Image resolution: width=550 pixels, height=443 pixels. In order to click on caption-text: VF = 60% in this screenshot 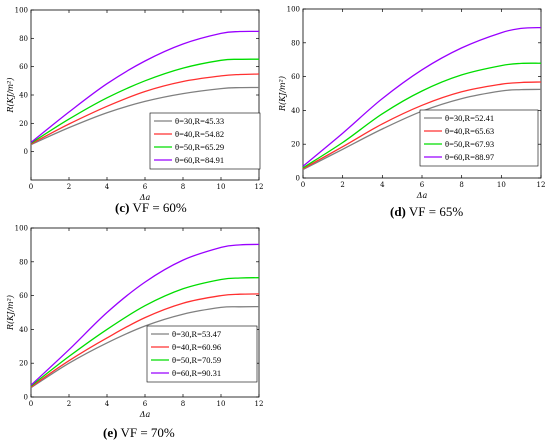, I will do `click(157, 207)`.